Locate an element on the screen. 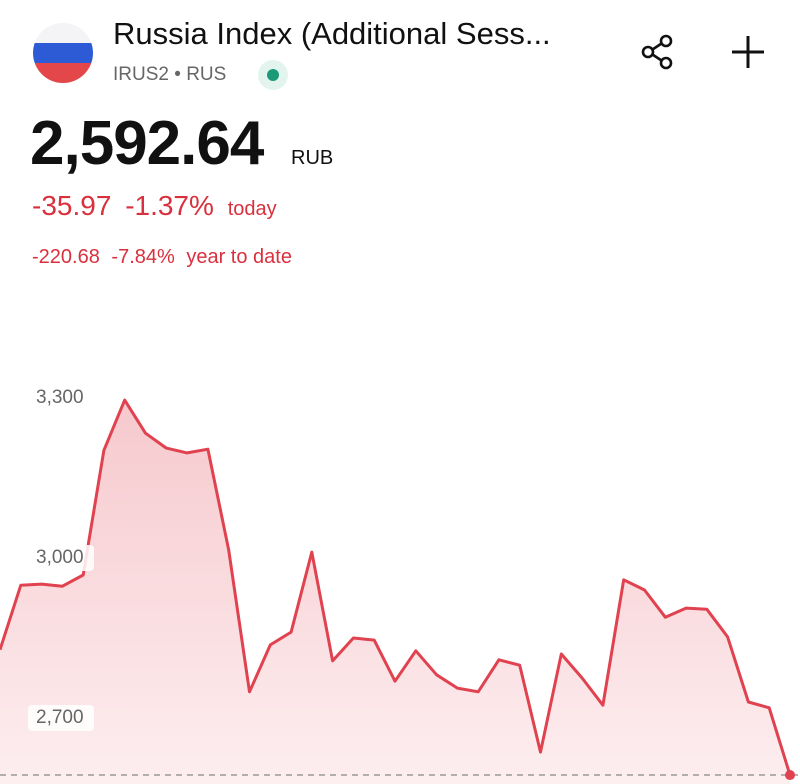 Image resolution: width=800 pixels, height=784 pixels. period: today is located at coordinates (252, 209).